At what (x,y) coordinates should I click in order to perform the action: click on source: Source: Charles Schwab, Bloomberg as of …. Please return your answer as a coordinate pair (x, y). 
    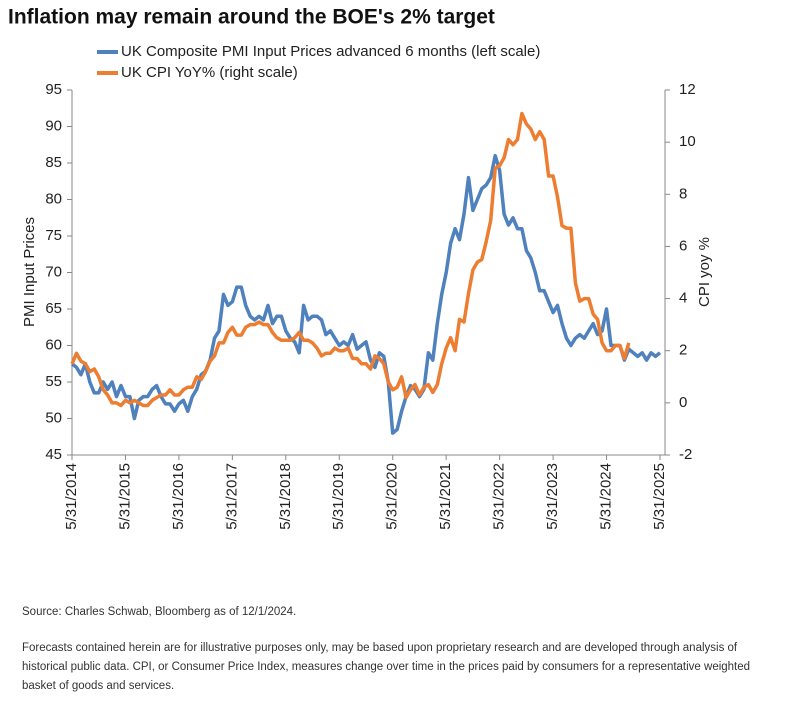
    Looking at the image, I should click on (159, 612).